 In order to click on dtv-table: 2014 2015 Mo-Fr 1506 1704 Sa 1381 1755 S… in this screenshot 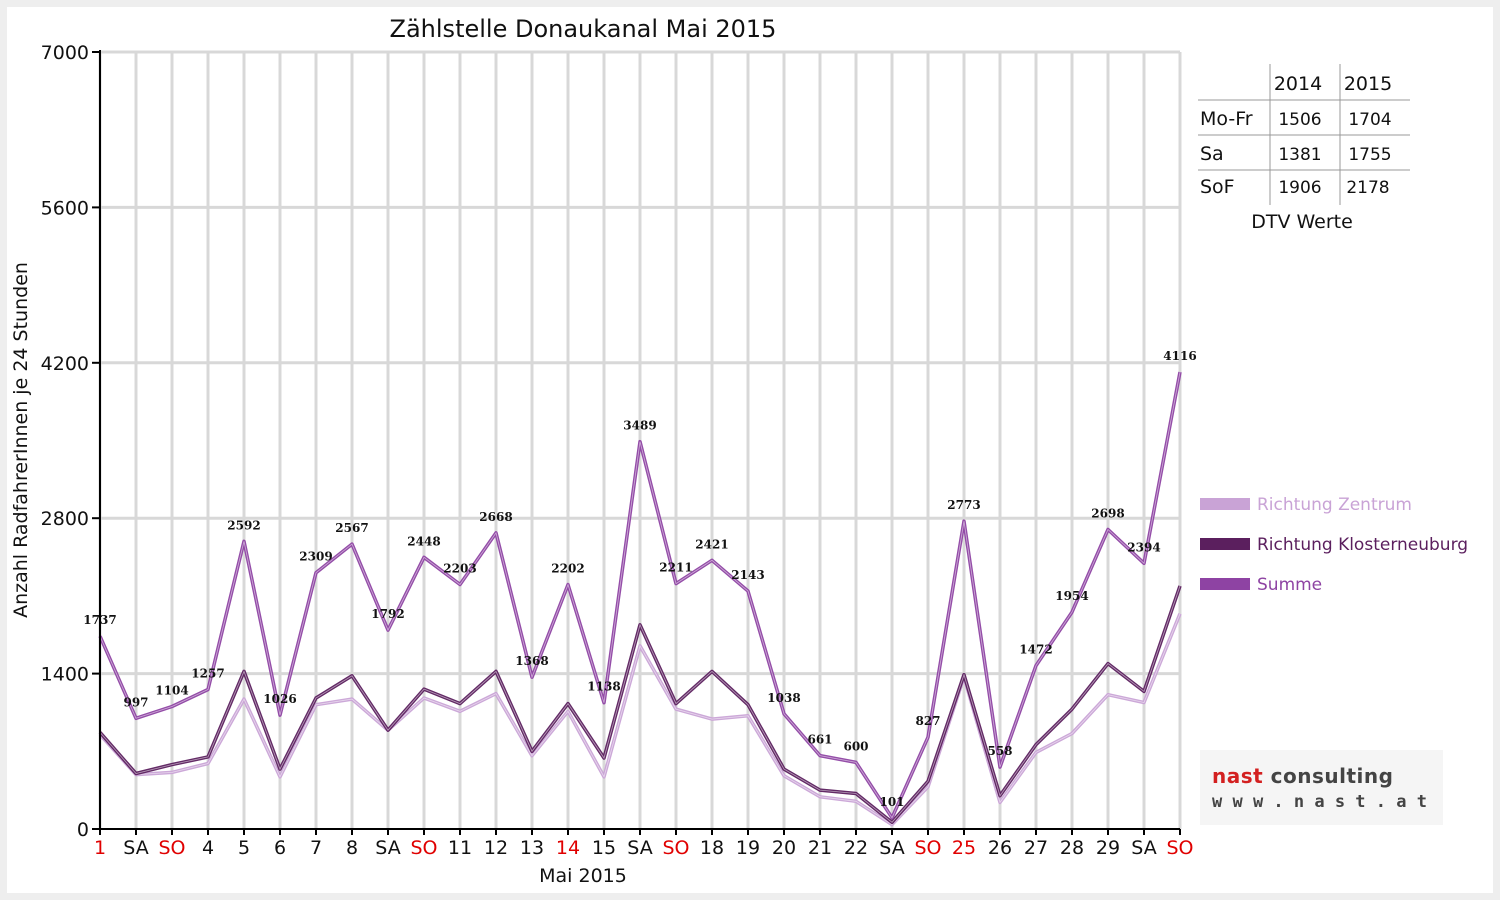, I will do `click(1304, 148)`.